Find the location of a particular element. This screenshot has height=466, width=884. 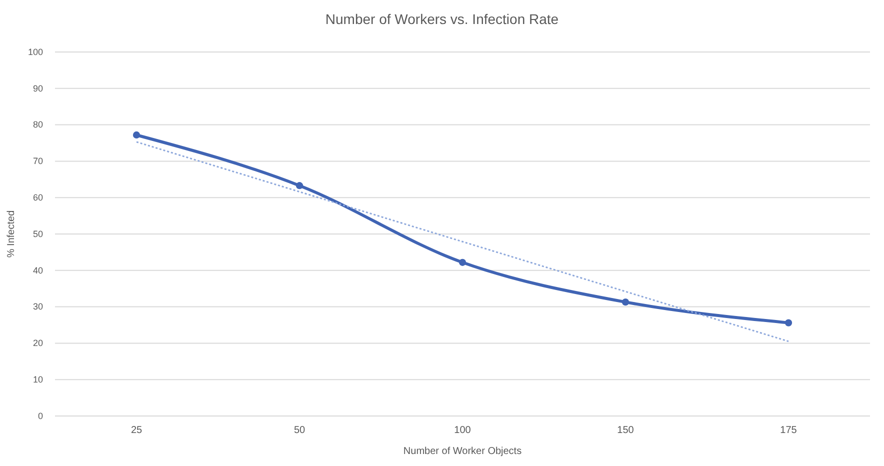

x-axis-title: Number of Worker Objects is located at coordinates (462, 451).